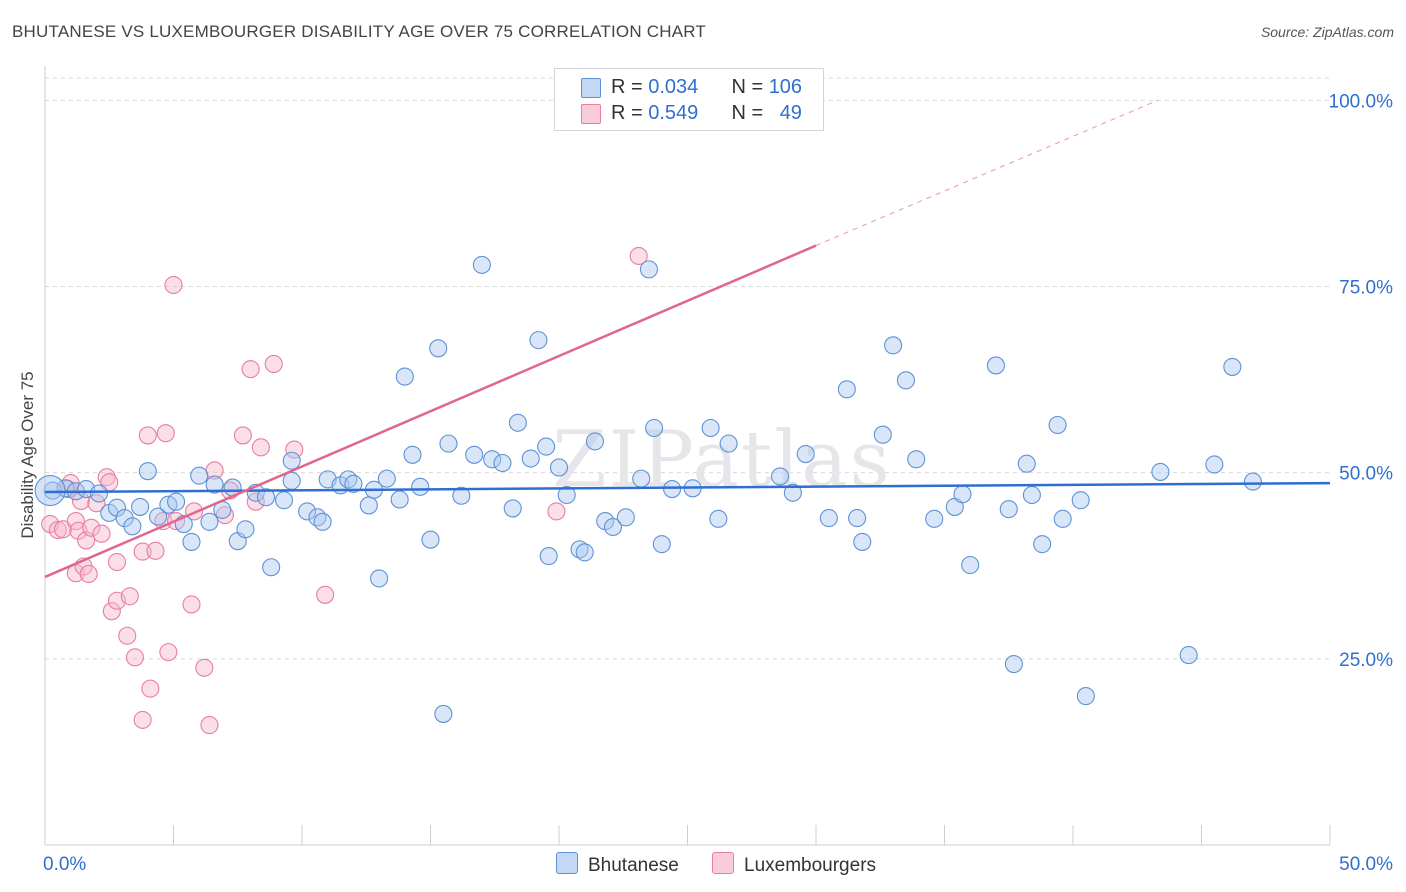 The image size is (1406, 892). I want to click on y-axis-label: Disability Age Over 75, so click(27, 455).